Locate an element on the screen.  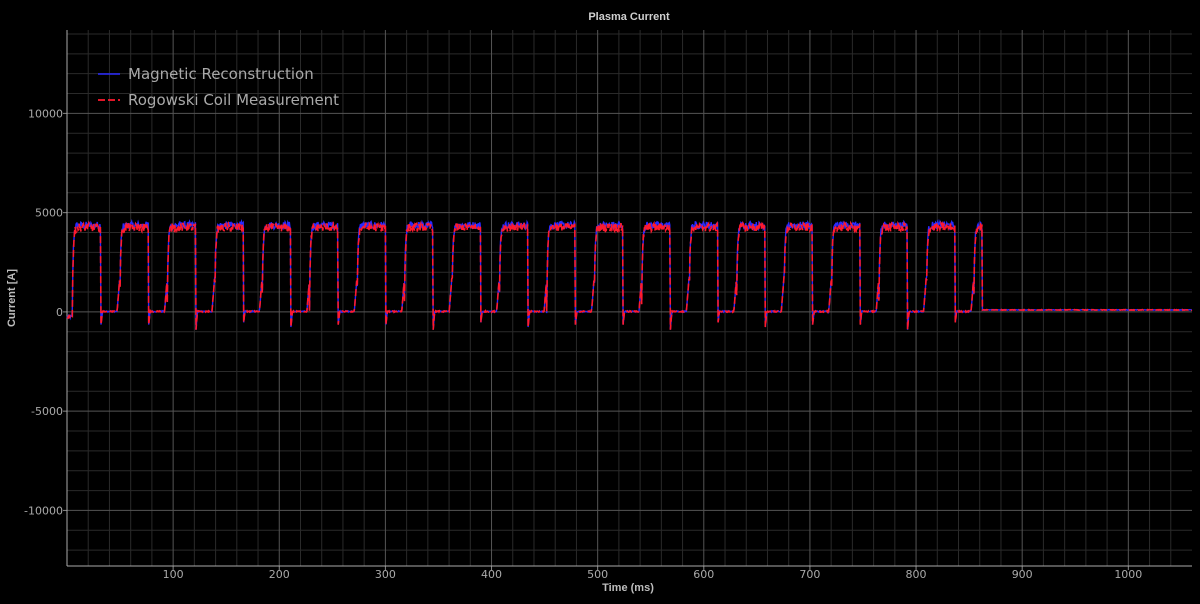
y-axis-label: Current [A] is located at coordinates (12, 298).